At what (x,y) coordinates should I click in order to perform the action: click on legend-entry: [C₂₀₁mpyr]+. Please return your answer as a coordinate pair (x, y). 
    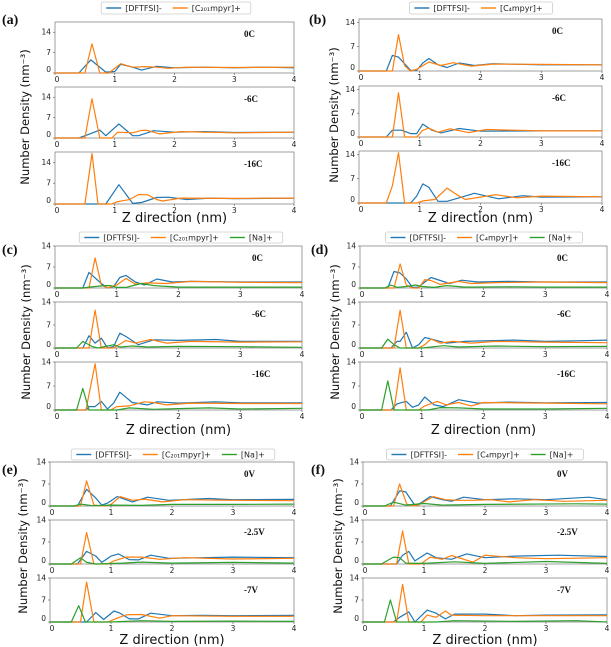
    Looking at the image, I should click on (194, 238).